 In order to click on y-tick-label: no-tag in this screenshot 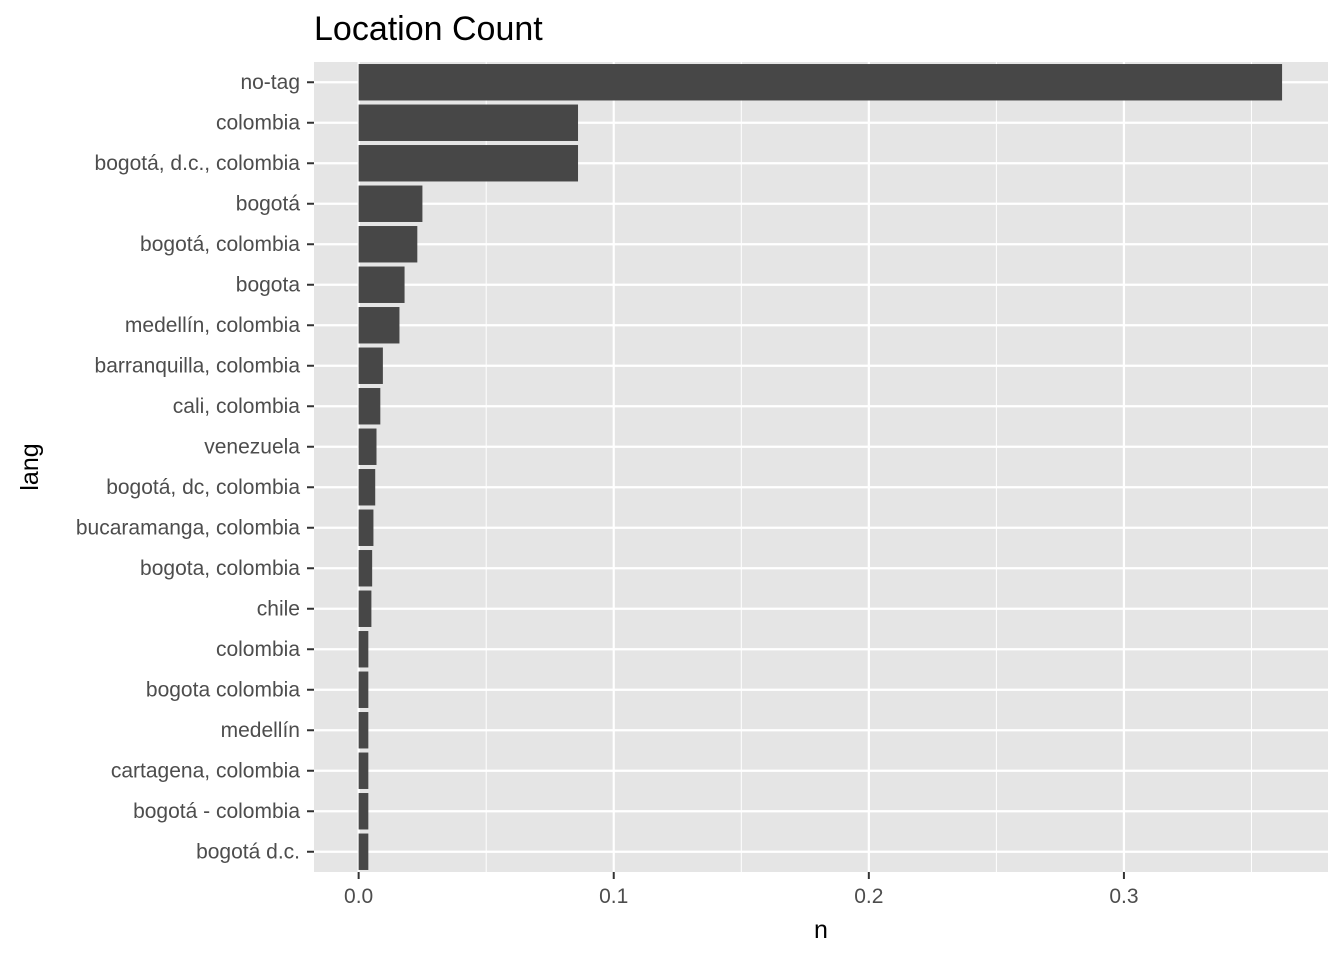, I will do `click(270, 82)`.